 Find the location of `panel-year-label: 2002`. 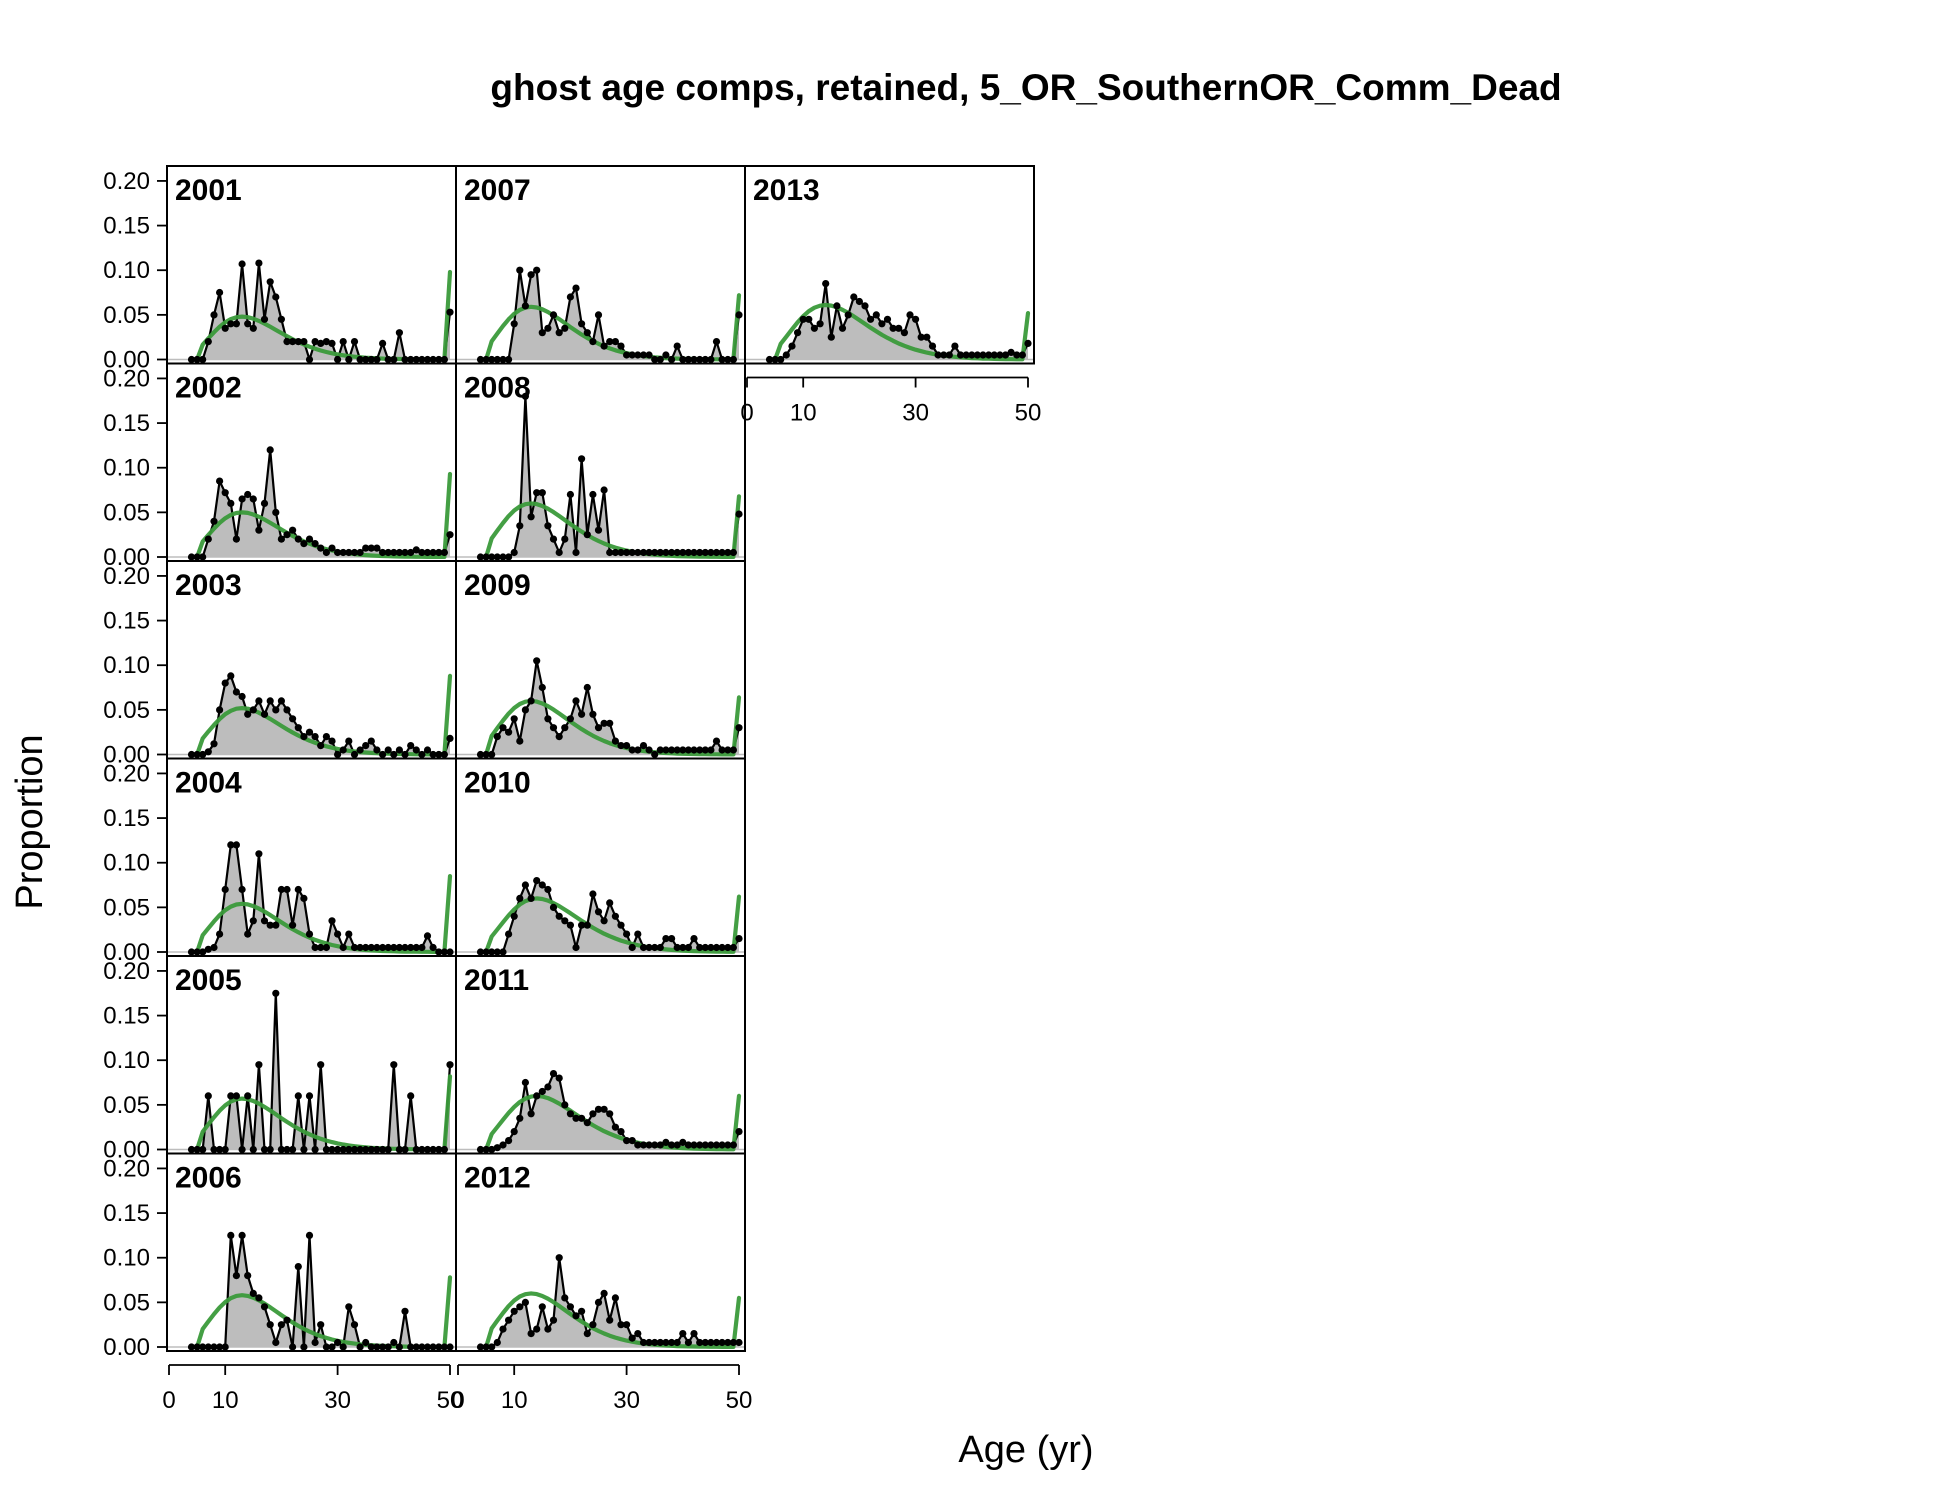

panel-year-label: 2002 is located at coordinates (208, 388).